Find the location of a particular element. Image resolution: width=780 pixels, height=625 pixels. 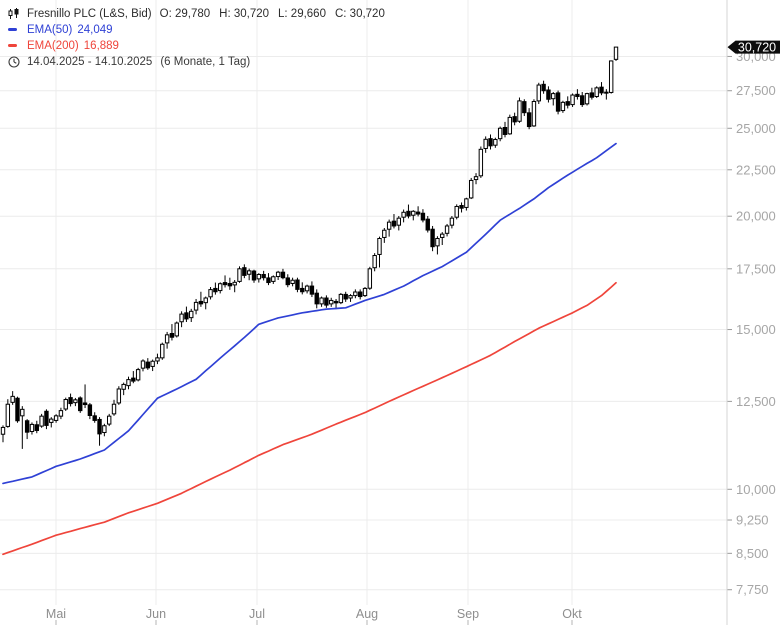

ema200-color-swatch is located at coordinates (12, 45).